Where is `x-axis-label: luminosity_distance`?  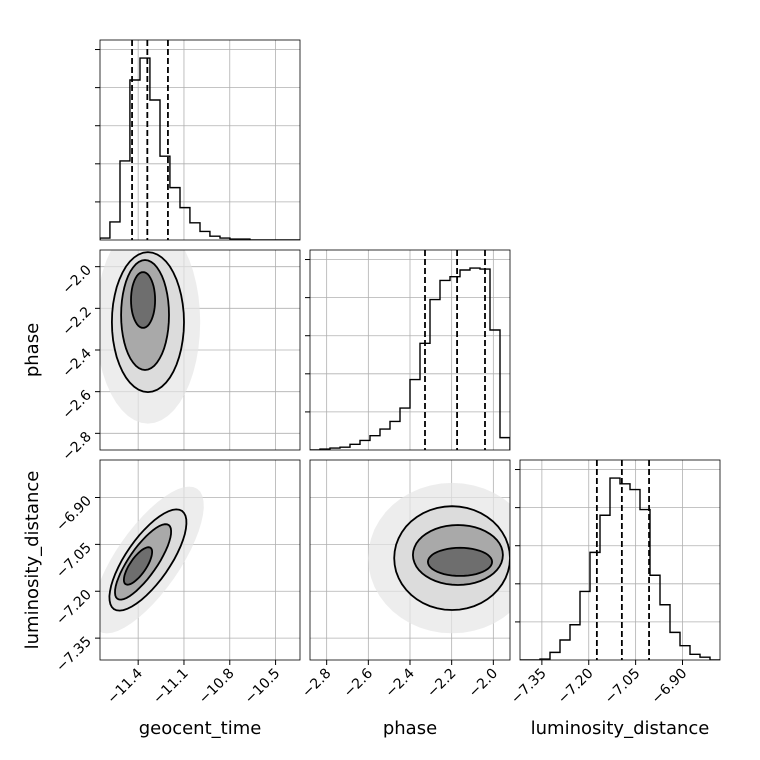
x-axis-label: luminosity_distance is located at coordinates (620, 728).